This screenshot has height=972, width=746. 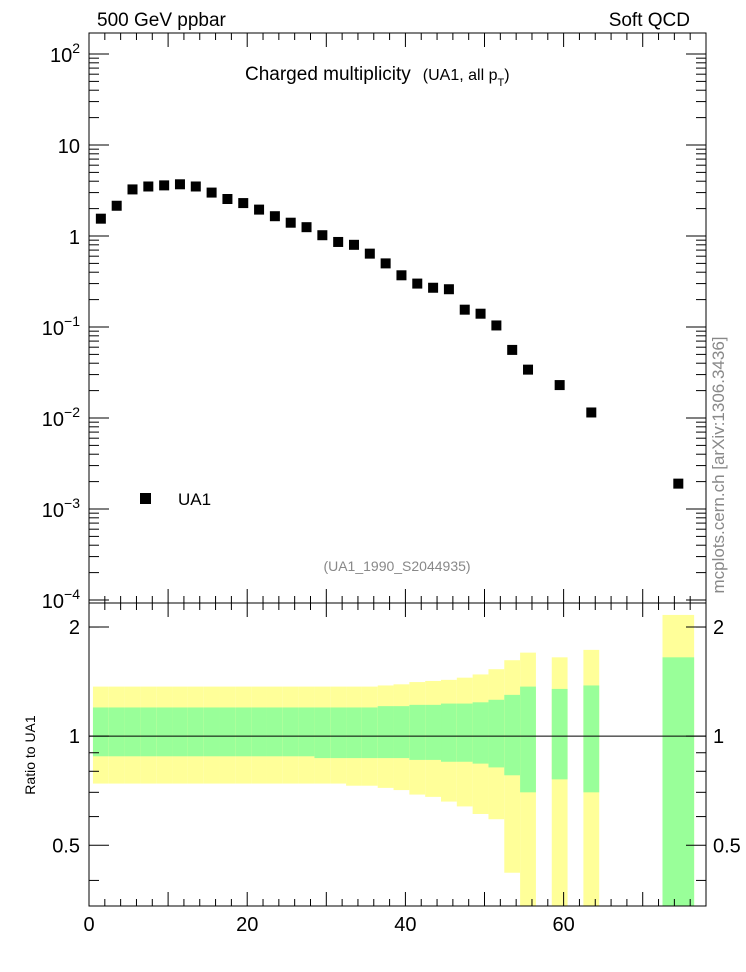 I want to click on ratio-y-tick-label-right: 2, so click(x=718, y=628).